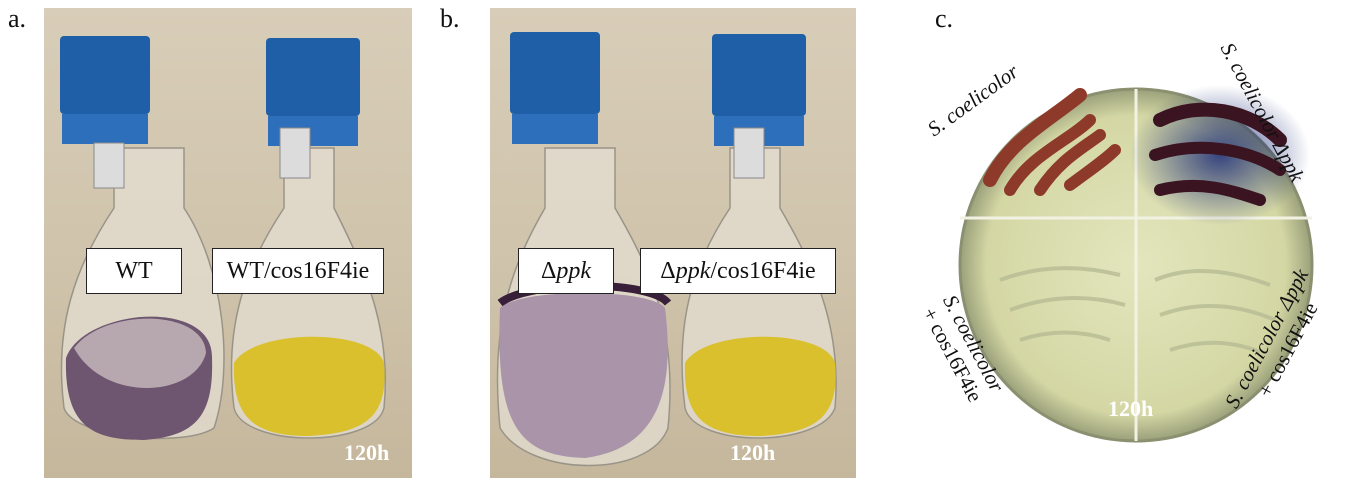  I want to click on label-wt: WT, so click(134, 271).